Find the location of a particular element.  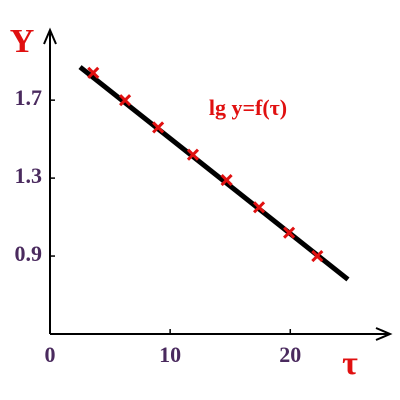

x-tick-label: 20 is located at coordinates (290, 354).